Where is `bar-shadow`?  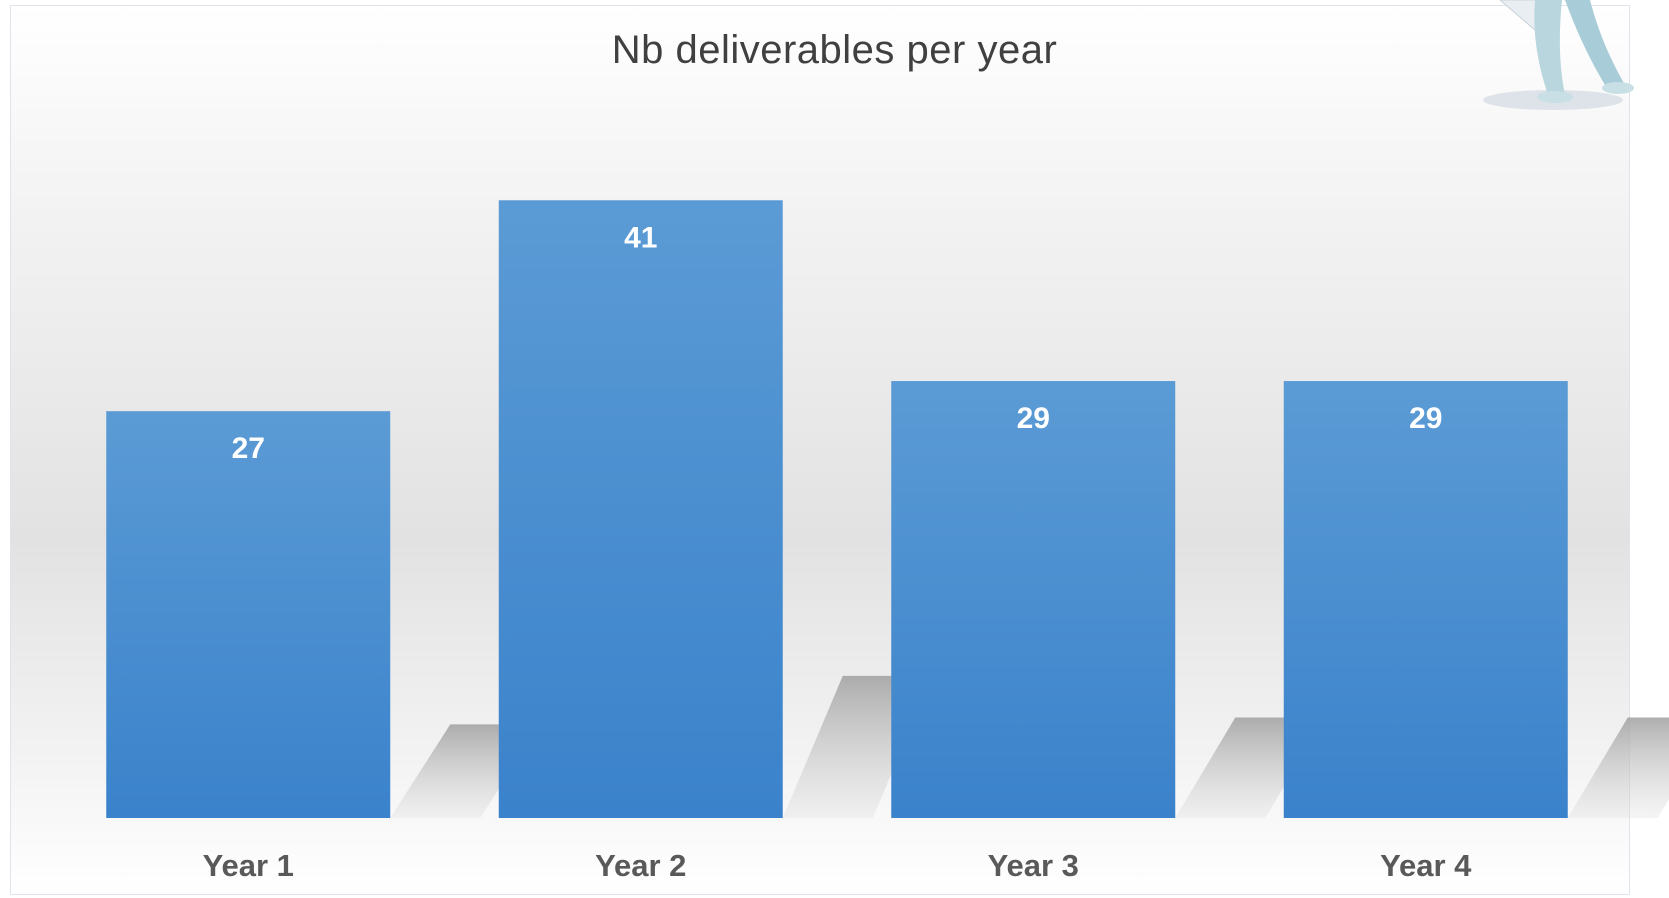 bar-shadow is located at coordinates (1618, 767).